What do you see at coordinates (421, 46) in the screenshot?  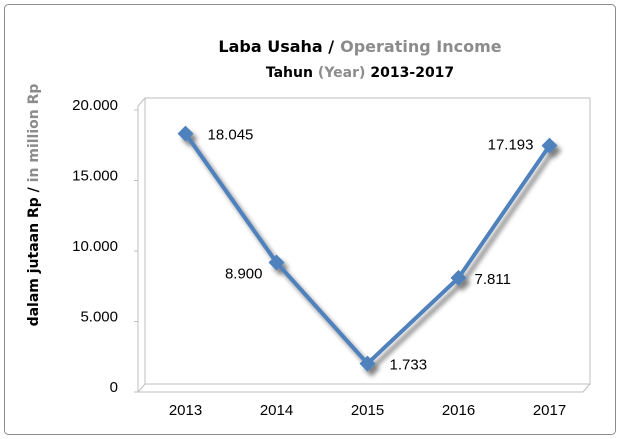 I see `title-part: Operating Income` at bounding box center [421, 46].